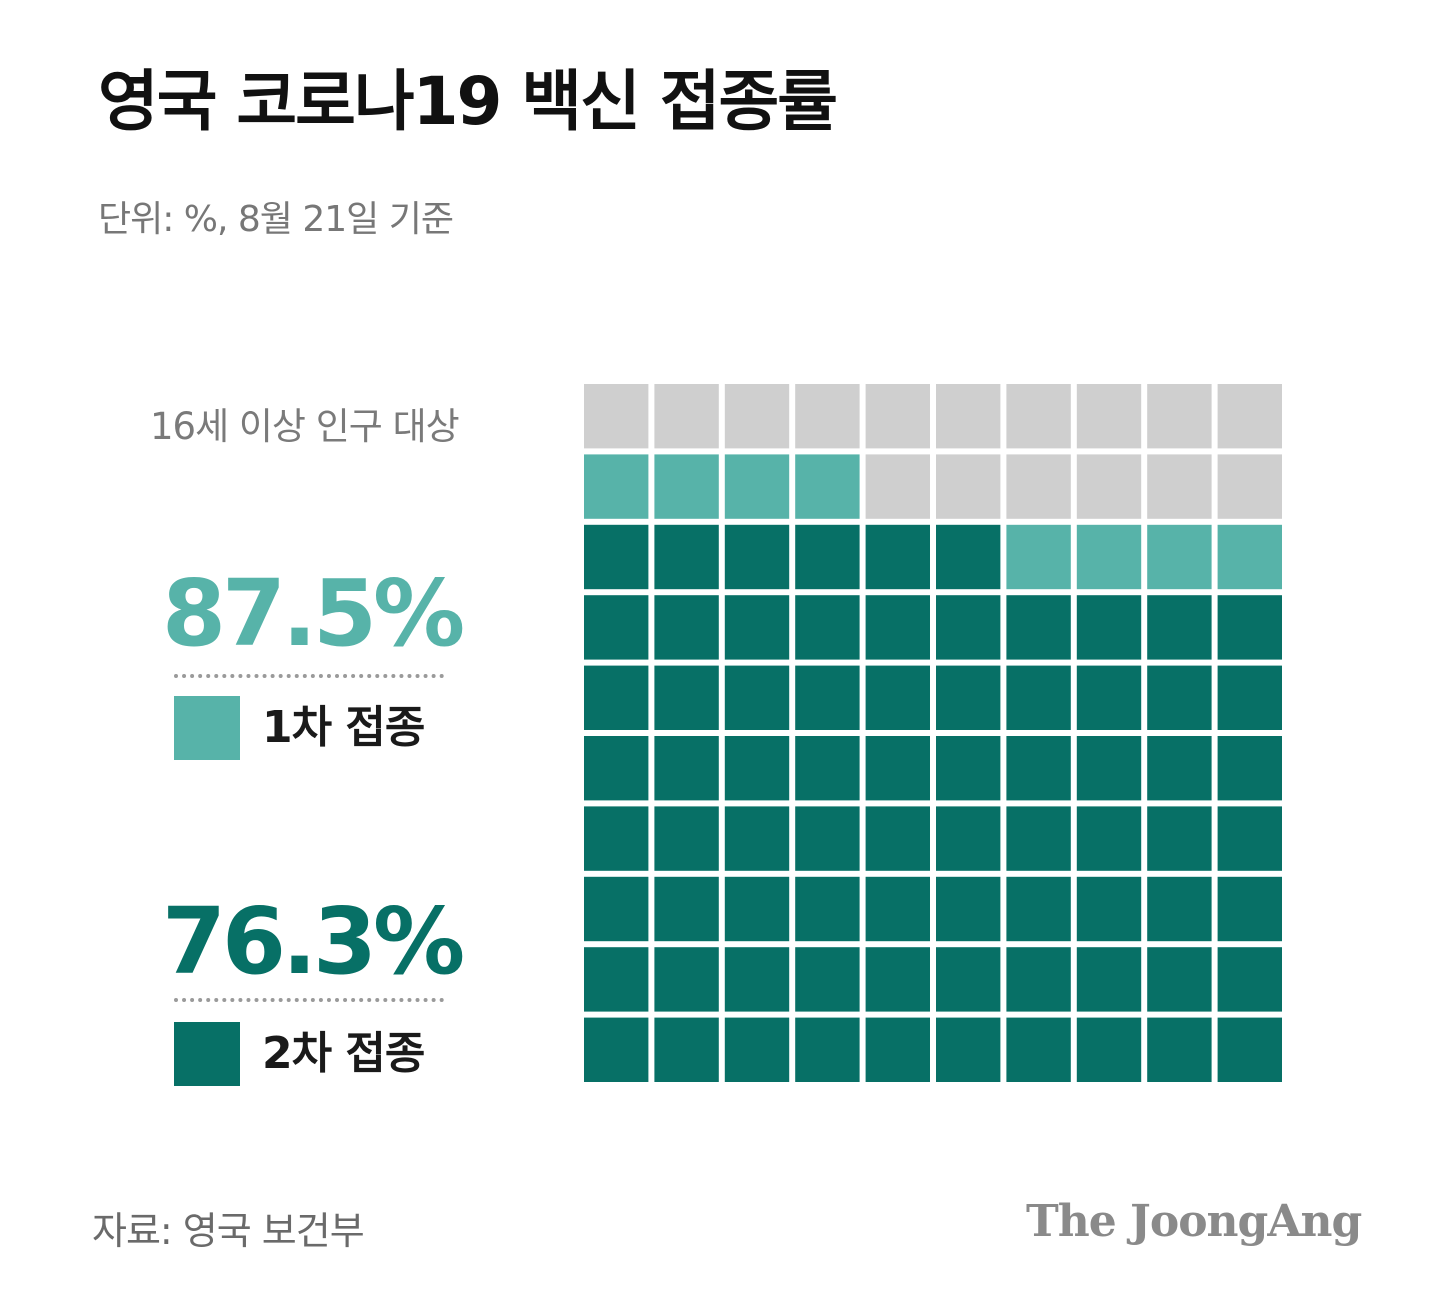 This screenshot has width=1440, height=1303. I want to click on chart-title: 영국 코로나19 백신 접종률, so click(468, 101).